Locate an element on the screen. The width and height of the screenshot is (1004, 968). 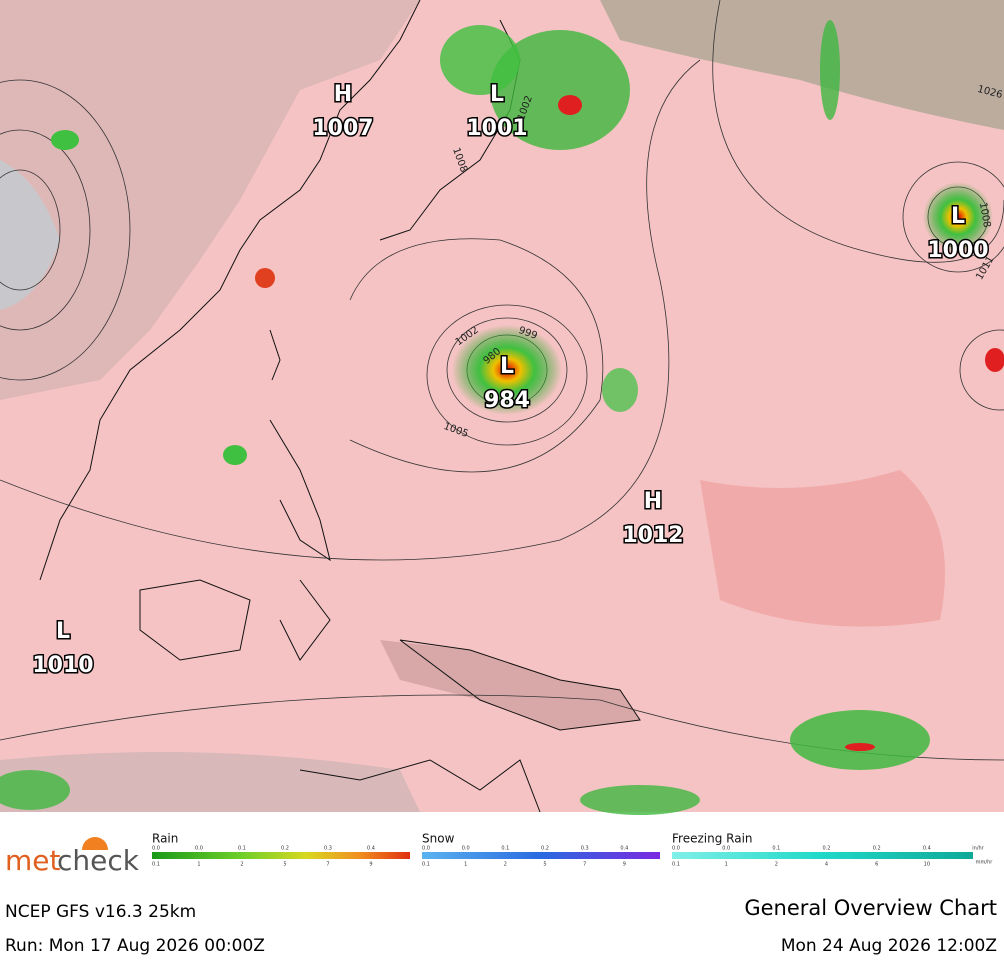
logo-sun is located at coordinates (95, 843).